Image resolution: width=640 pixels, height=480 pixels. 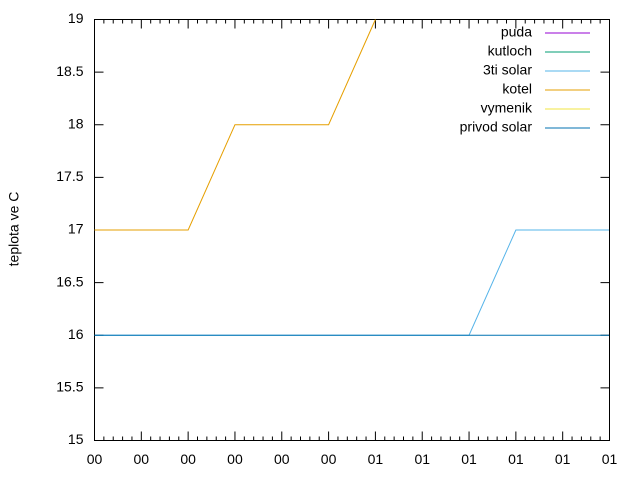 I want to click on y-tick-label: 16, so click(x=76, y=334).